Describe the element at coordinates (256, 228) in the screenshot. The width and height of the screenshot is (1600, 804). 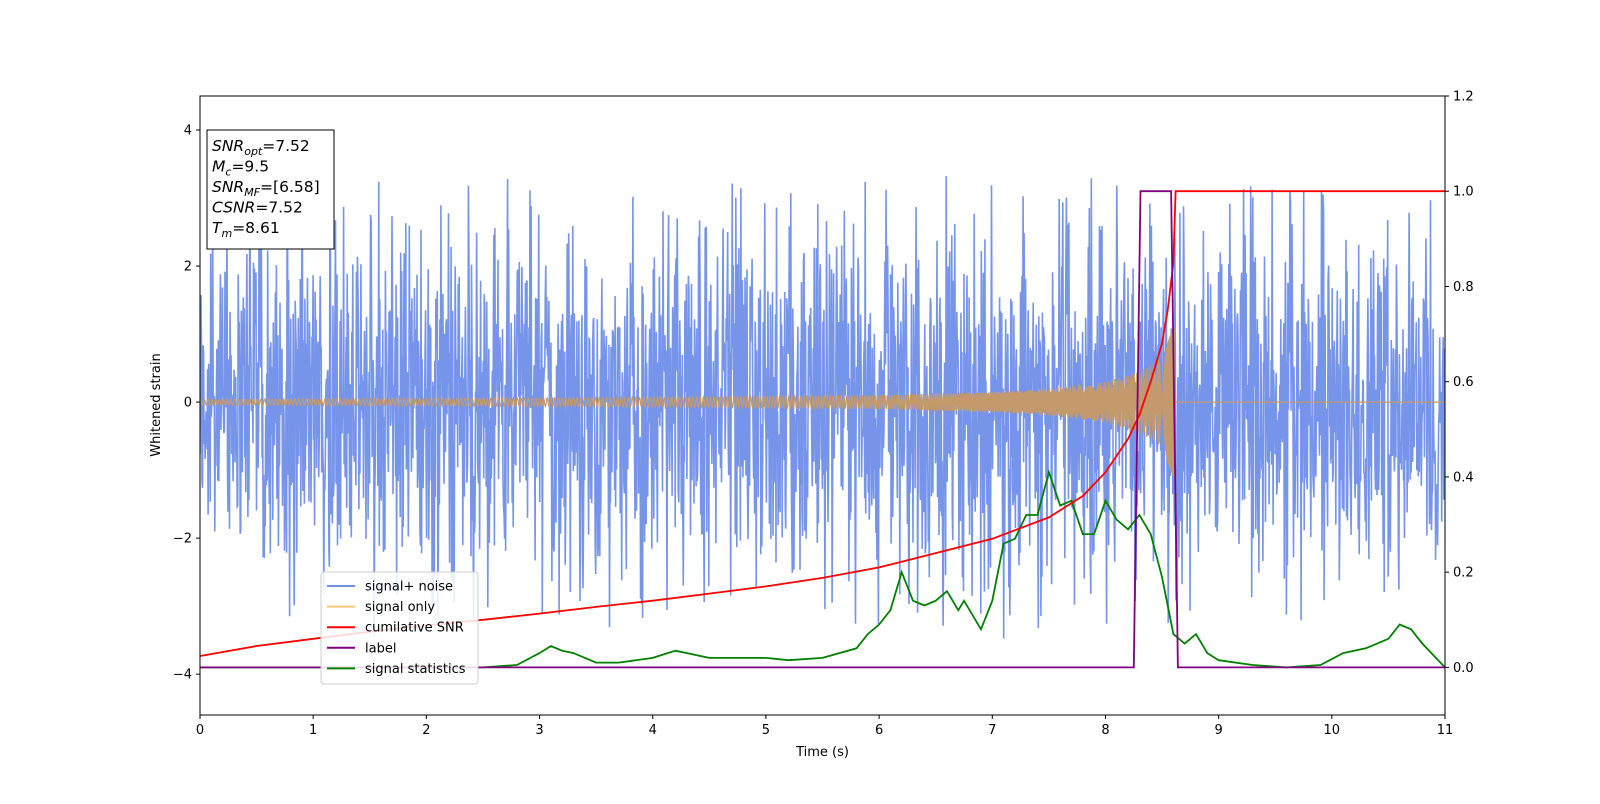
I see `info-line-value: =8.61` at that location.